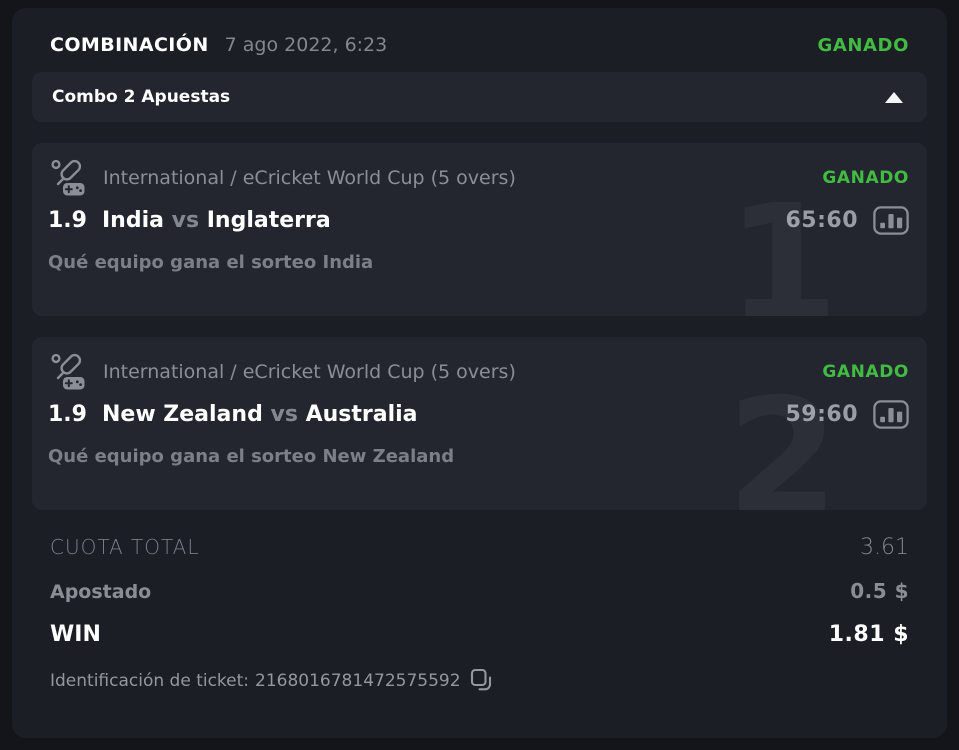  I want to click on win-value: 1.81 $, so click(868, 634).